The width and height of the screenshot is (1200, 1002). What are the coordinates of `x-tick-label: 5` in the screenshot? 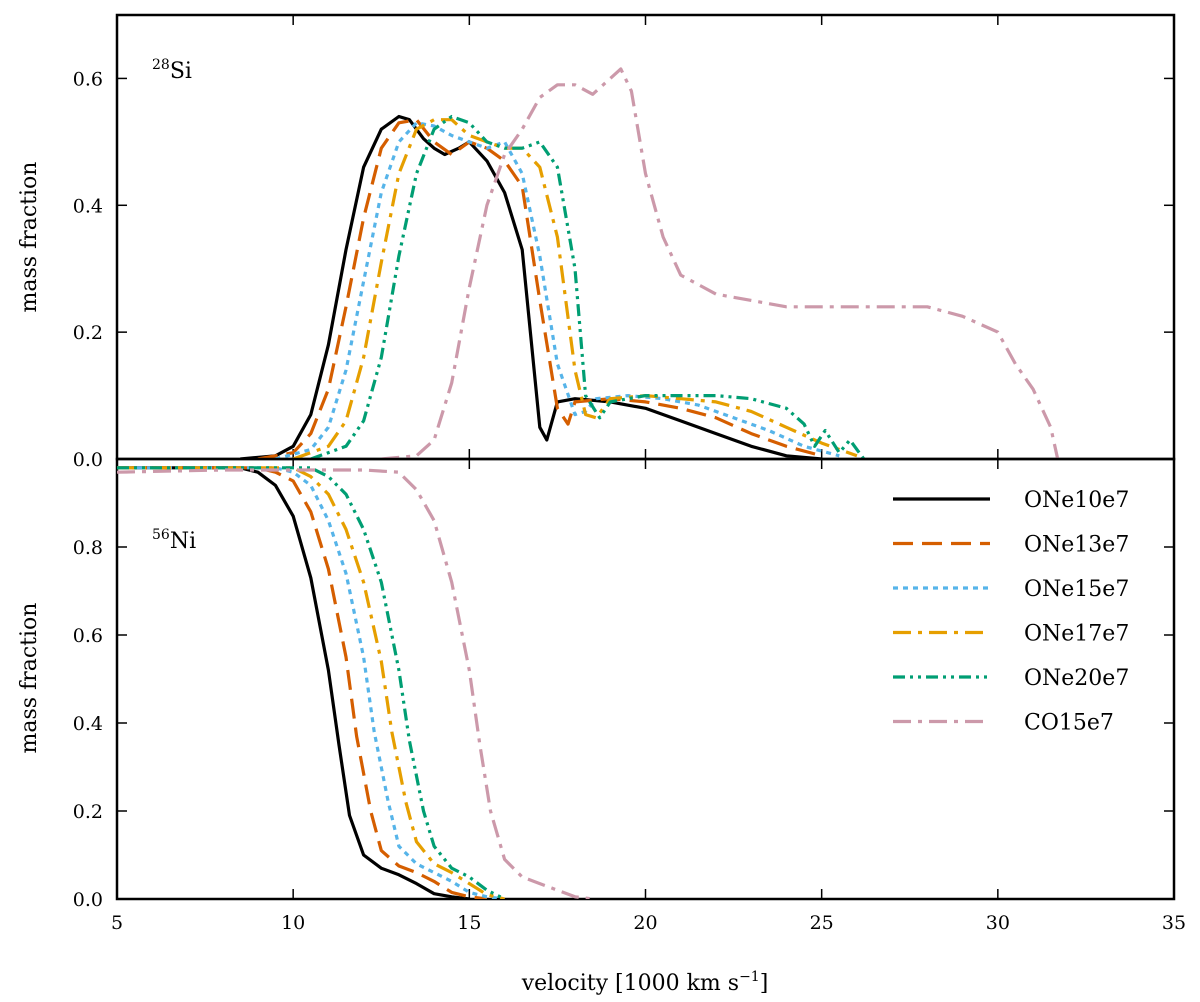 It's located at (117, 923).